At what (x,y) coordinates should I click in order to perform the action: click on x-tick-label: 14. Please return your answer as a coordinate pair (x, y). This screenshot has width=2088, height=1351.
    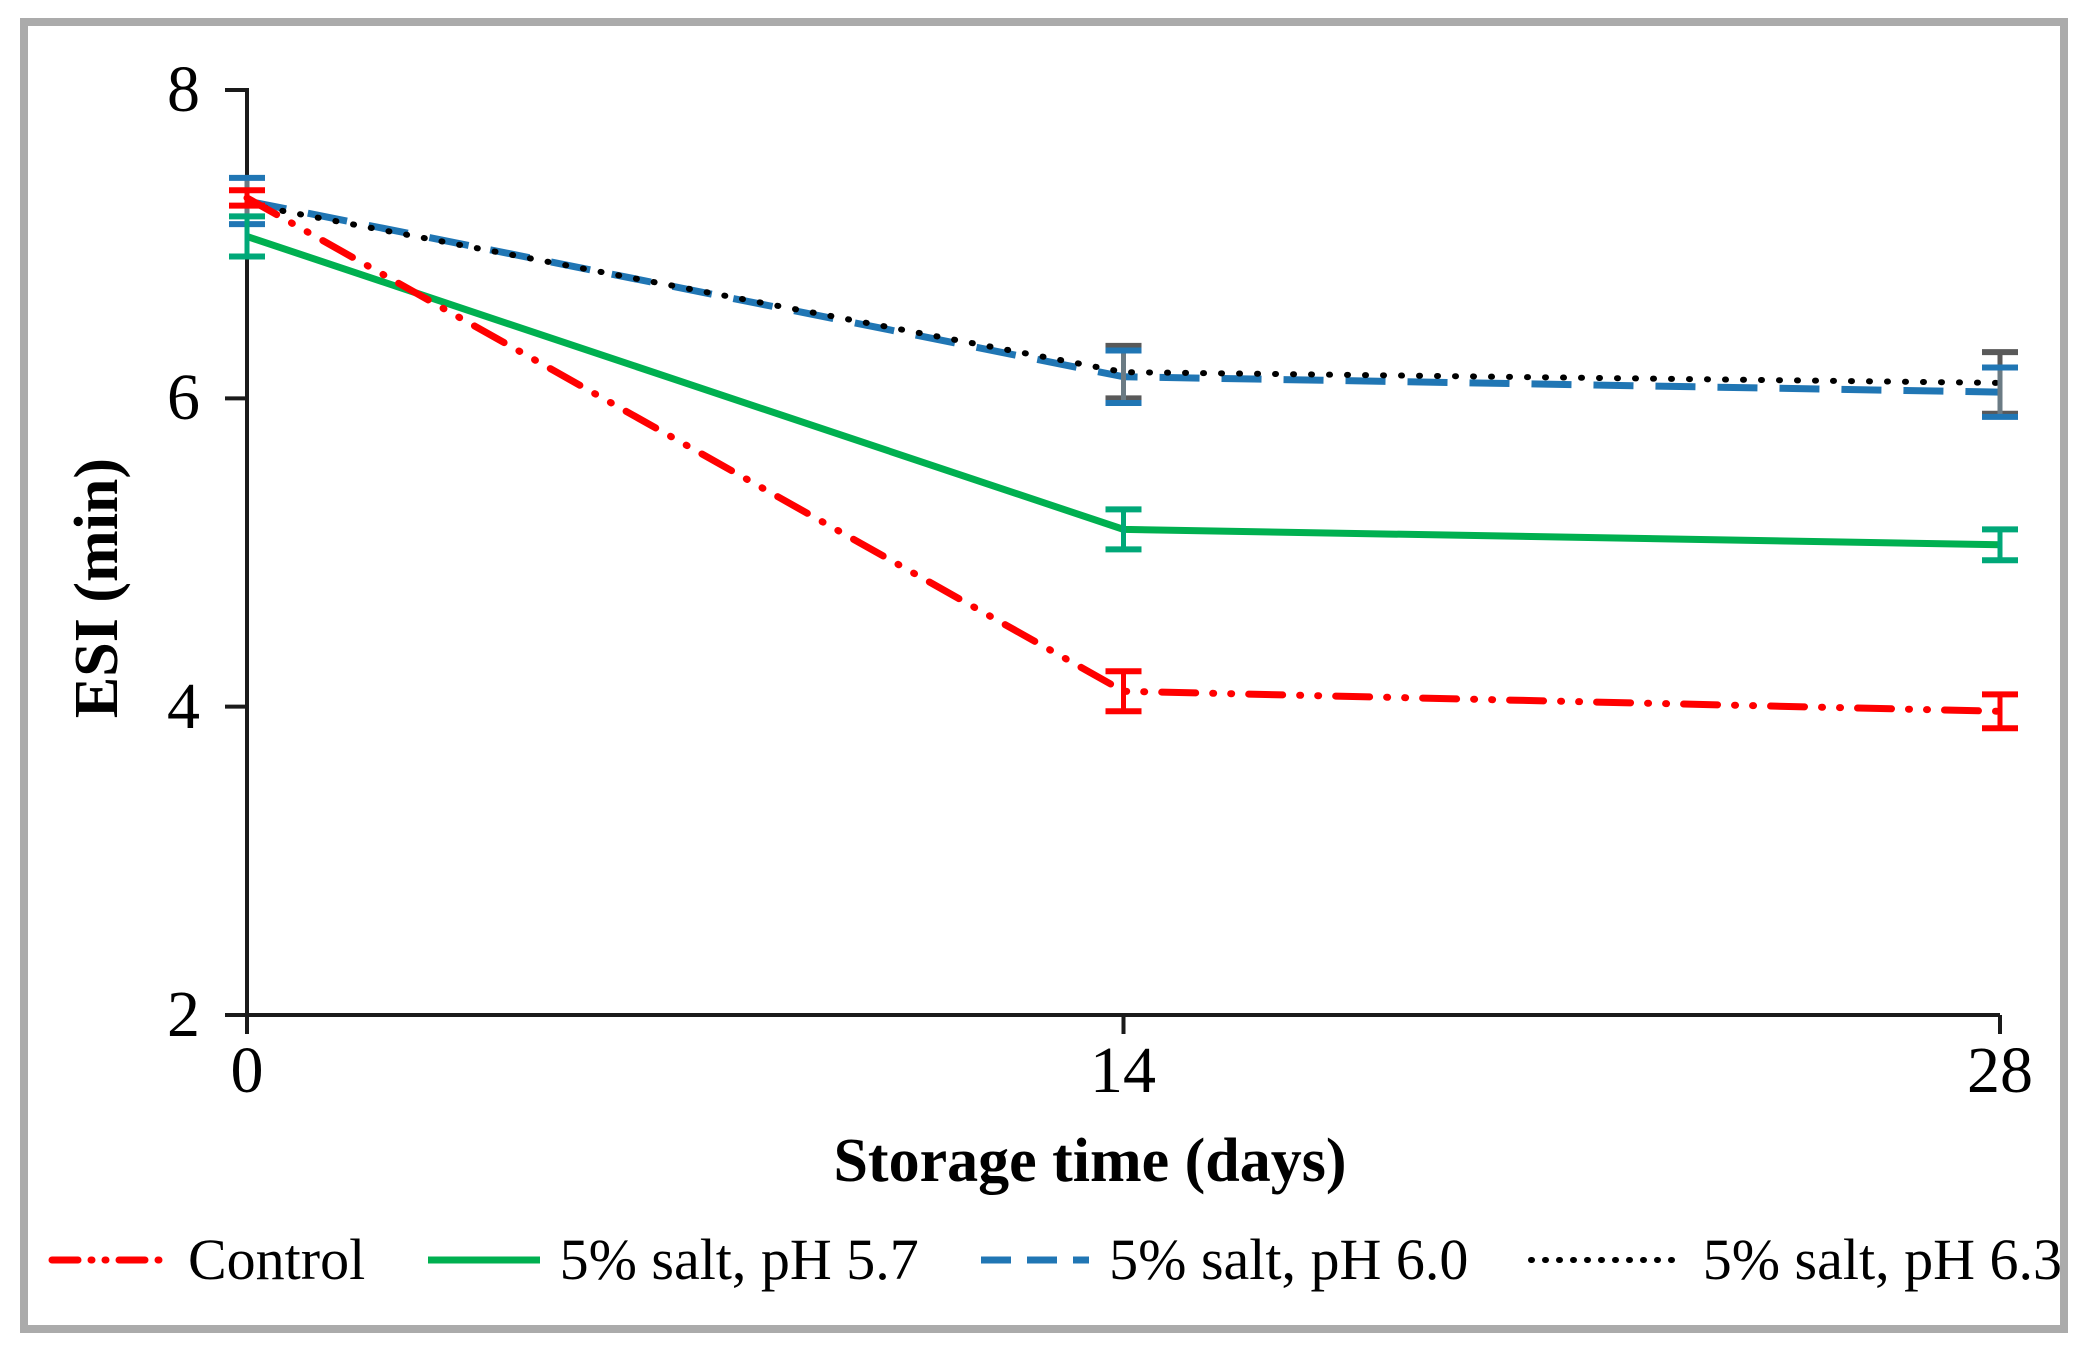
    Looking at the image, I should click on (1123, 1070).